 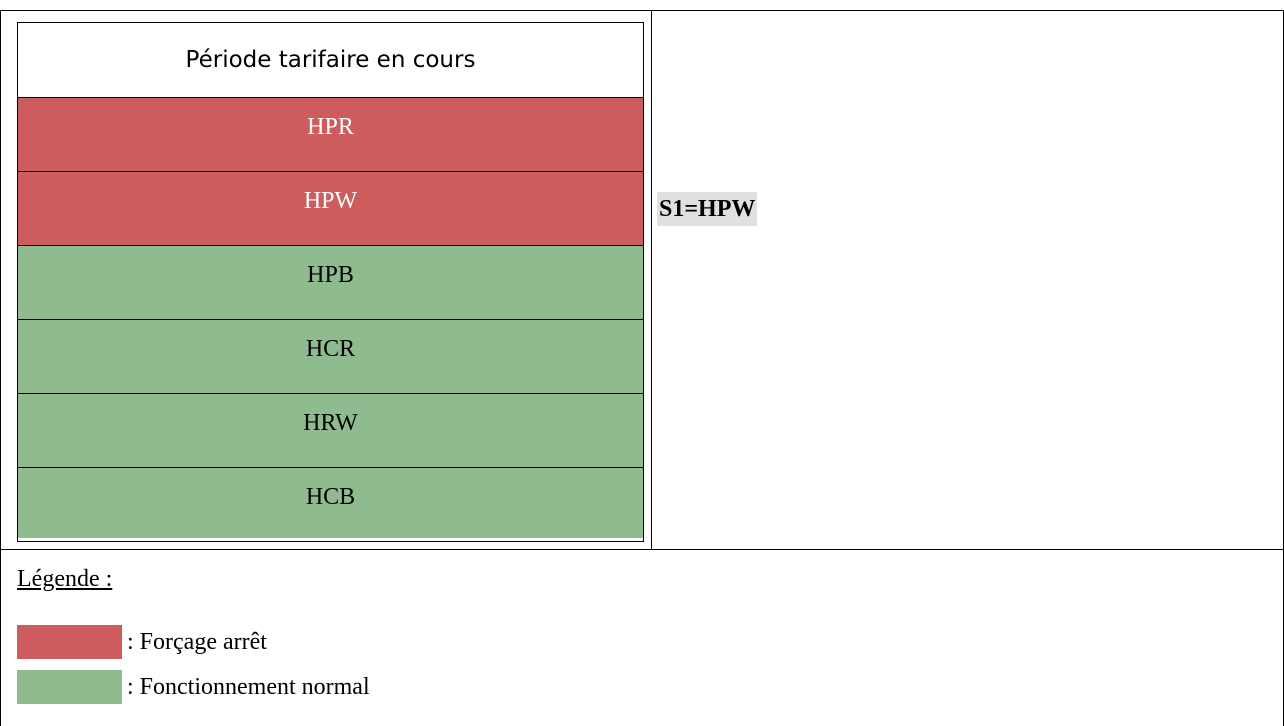 What do you see at coordinates (65, 579) in the screenshot?
I see `legend-title: Légende :` at bounding box center [65, 579].